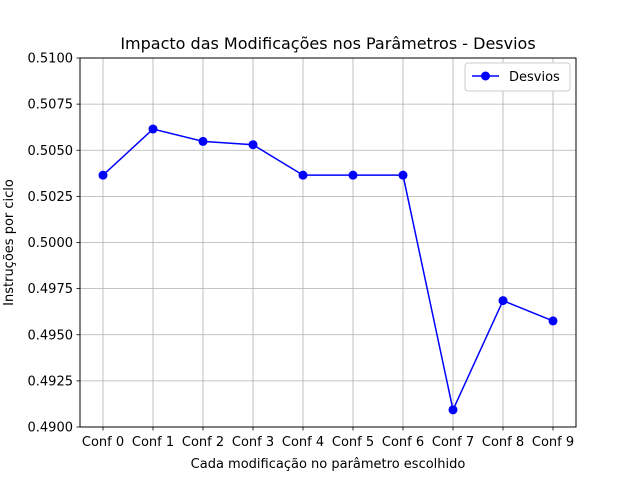 The image size is (640, 484). Describe the element at coordinates (51, 197) in the screenshot. I see `y-tick-label: 0.5025` at that location.